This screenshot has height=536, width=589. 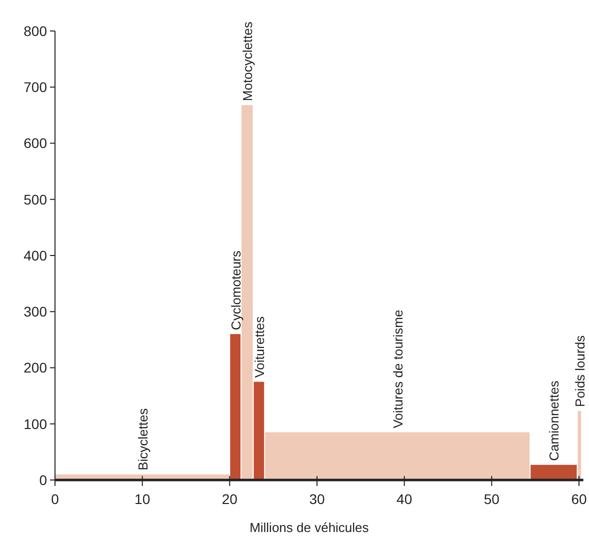 I want to click on y-tick-label: 600, so click(x=36, y=143).